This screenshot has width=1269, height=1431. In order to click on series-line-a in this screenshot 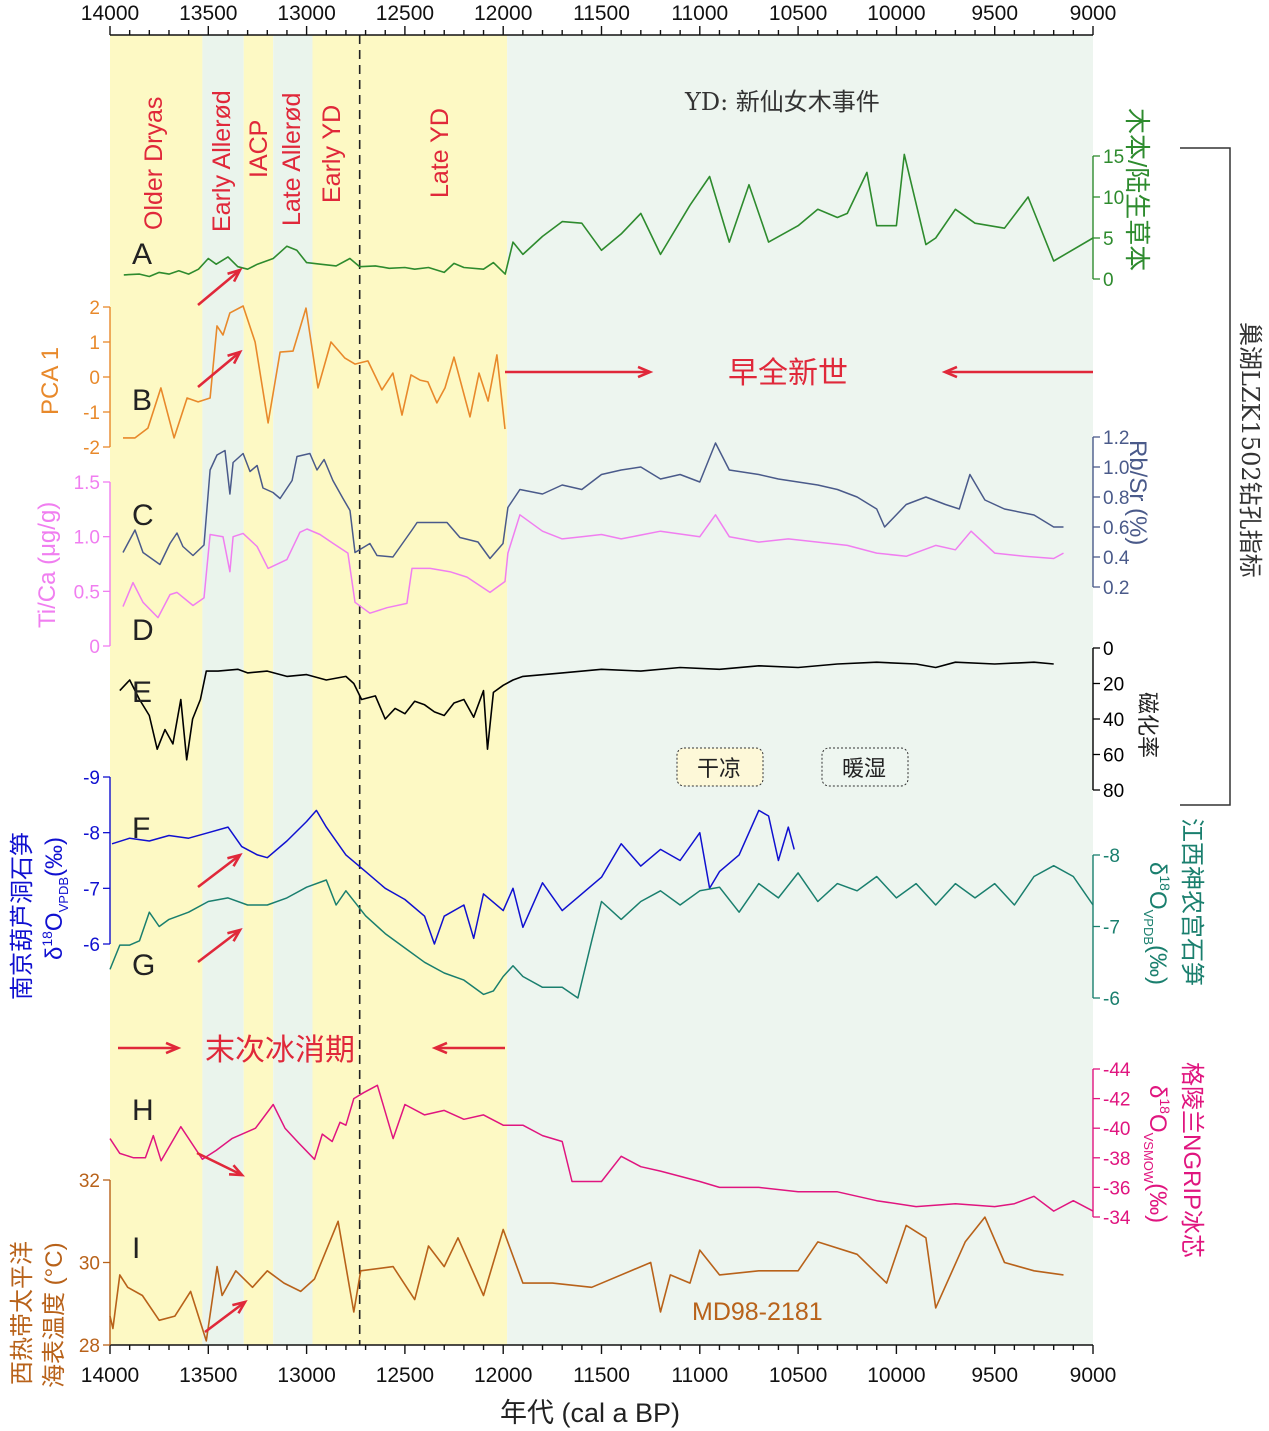, I will do `click(608, 215)`.